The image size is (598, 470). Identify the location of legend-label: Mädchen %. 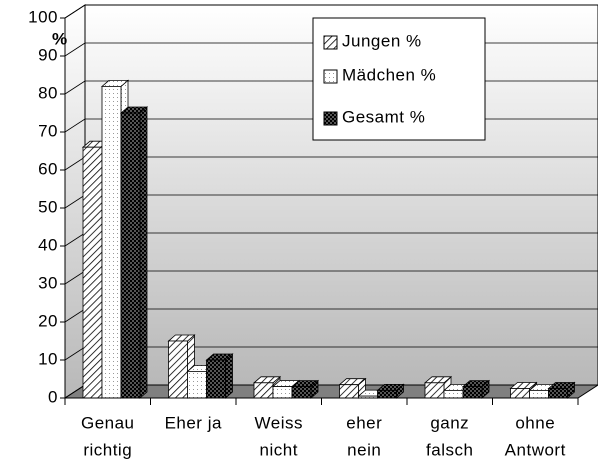
(389, 74).